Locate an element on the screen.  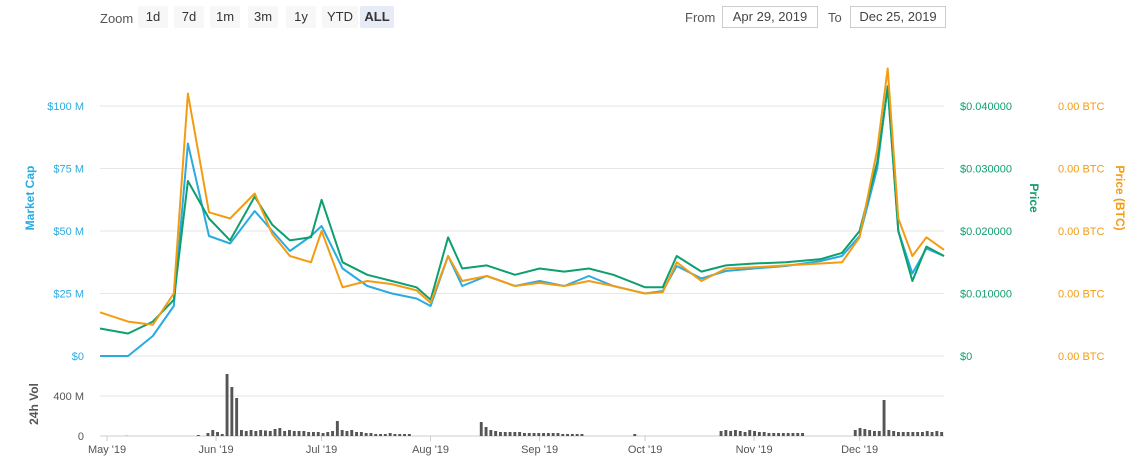
zoom-button-all: ALL is located at coordinates (377, 17).